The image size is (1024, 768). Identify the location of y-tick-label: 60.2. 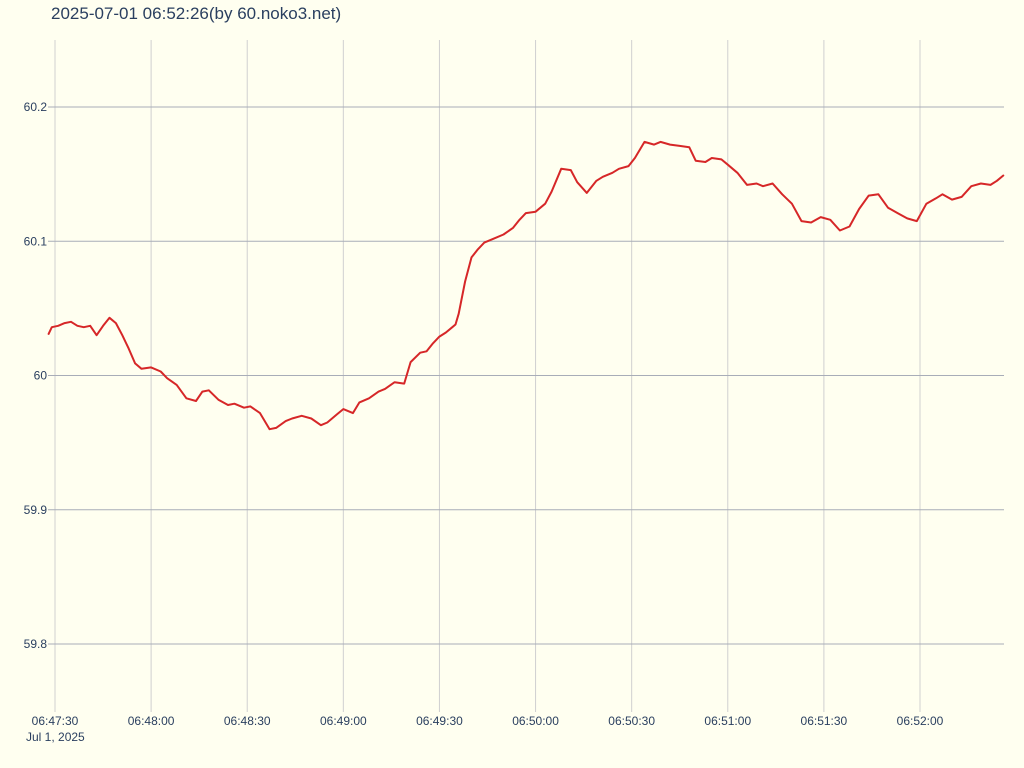
(36, 107).